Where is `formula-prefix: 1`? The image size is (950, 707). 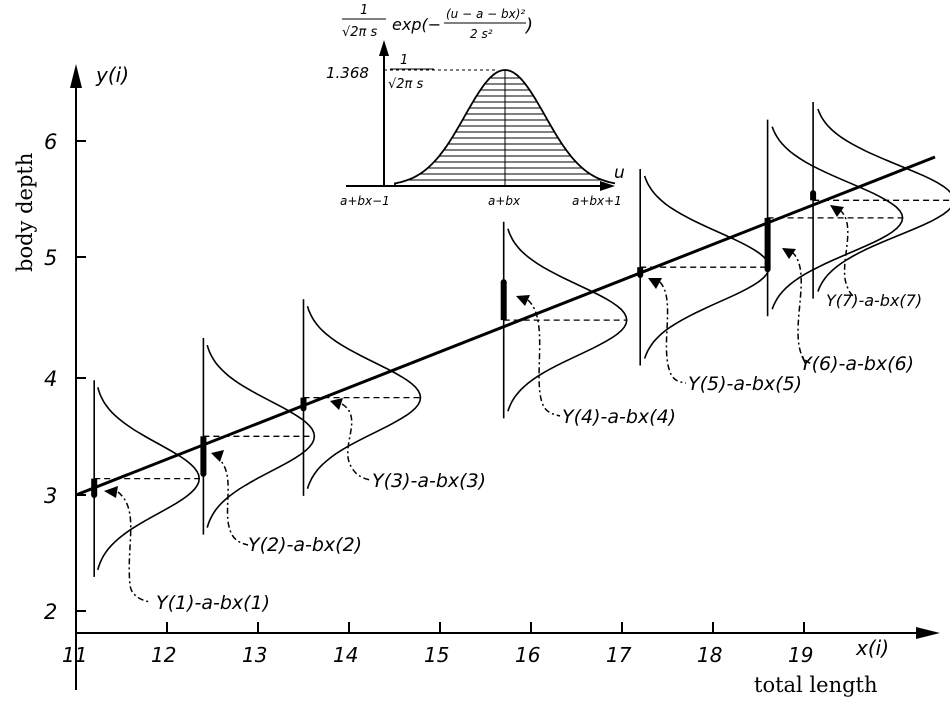 formula-prefix: 1 is located at coordinates (364, 10).